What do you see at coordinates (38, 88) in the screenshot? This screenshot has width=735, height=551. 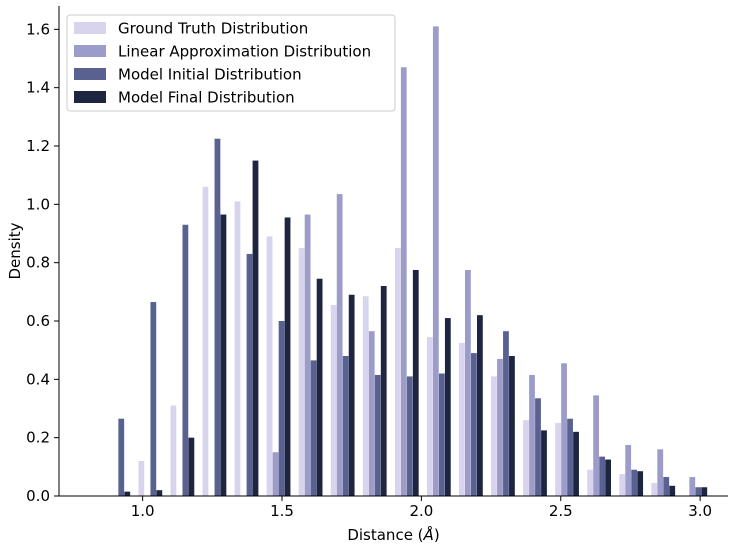 I see `y-tick-label: 1.4` at bounding box center [38, 88].